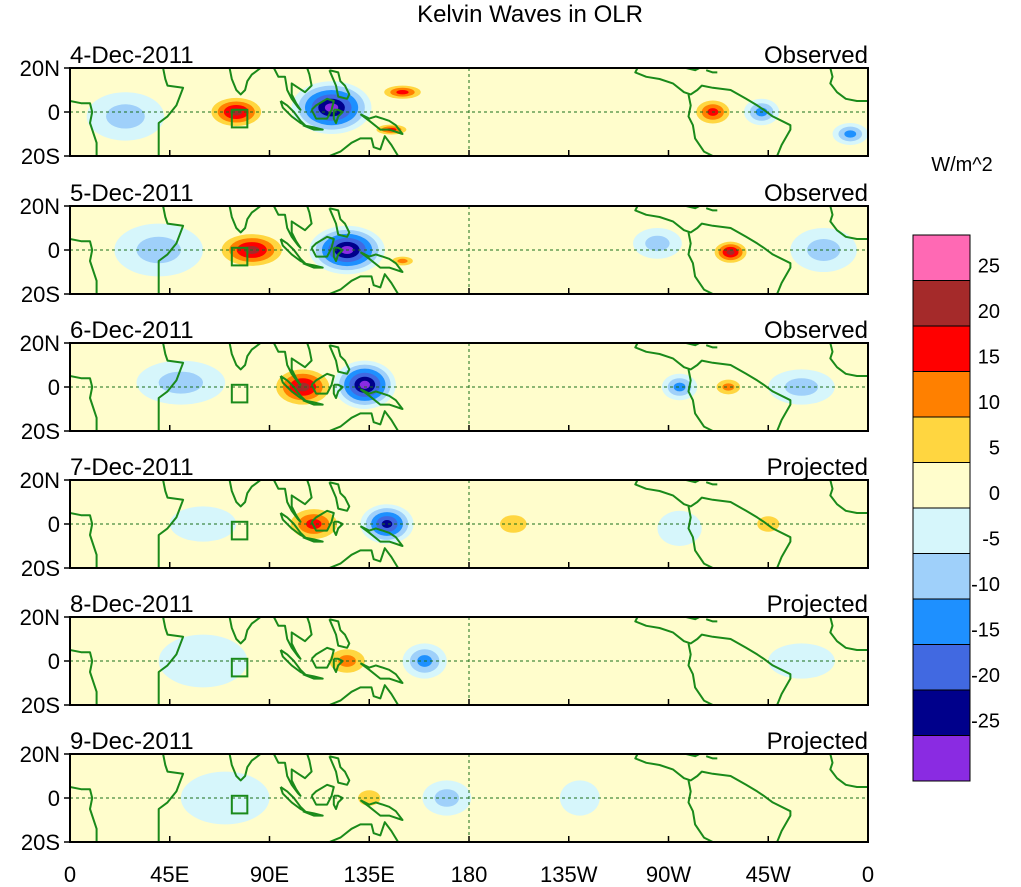 The height and width of the screenshot is (887, 1021). What do you see at coordinates (817, 741) in the screenshot?
I see `panel-status: Projected` at bounding box center [817, 741].